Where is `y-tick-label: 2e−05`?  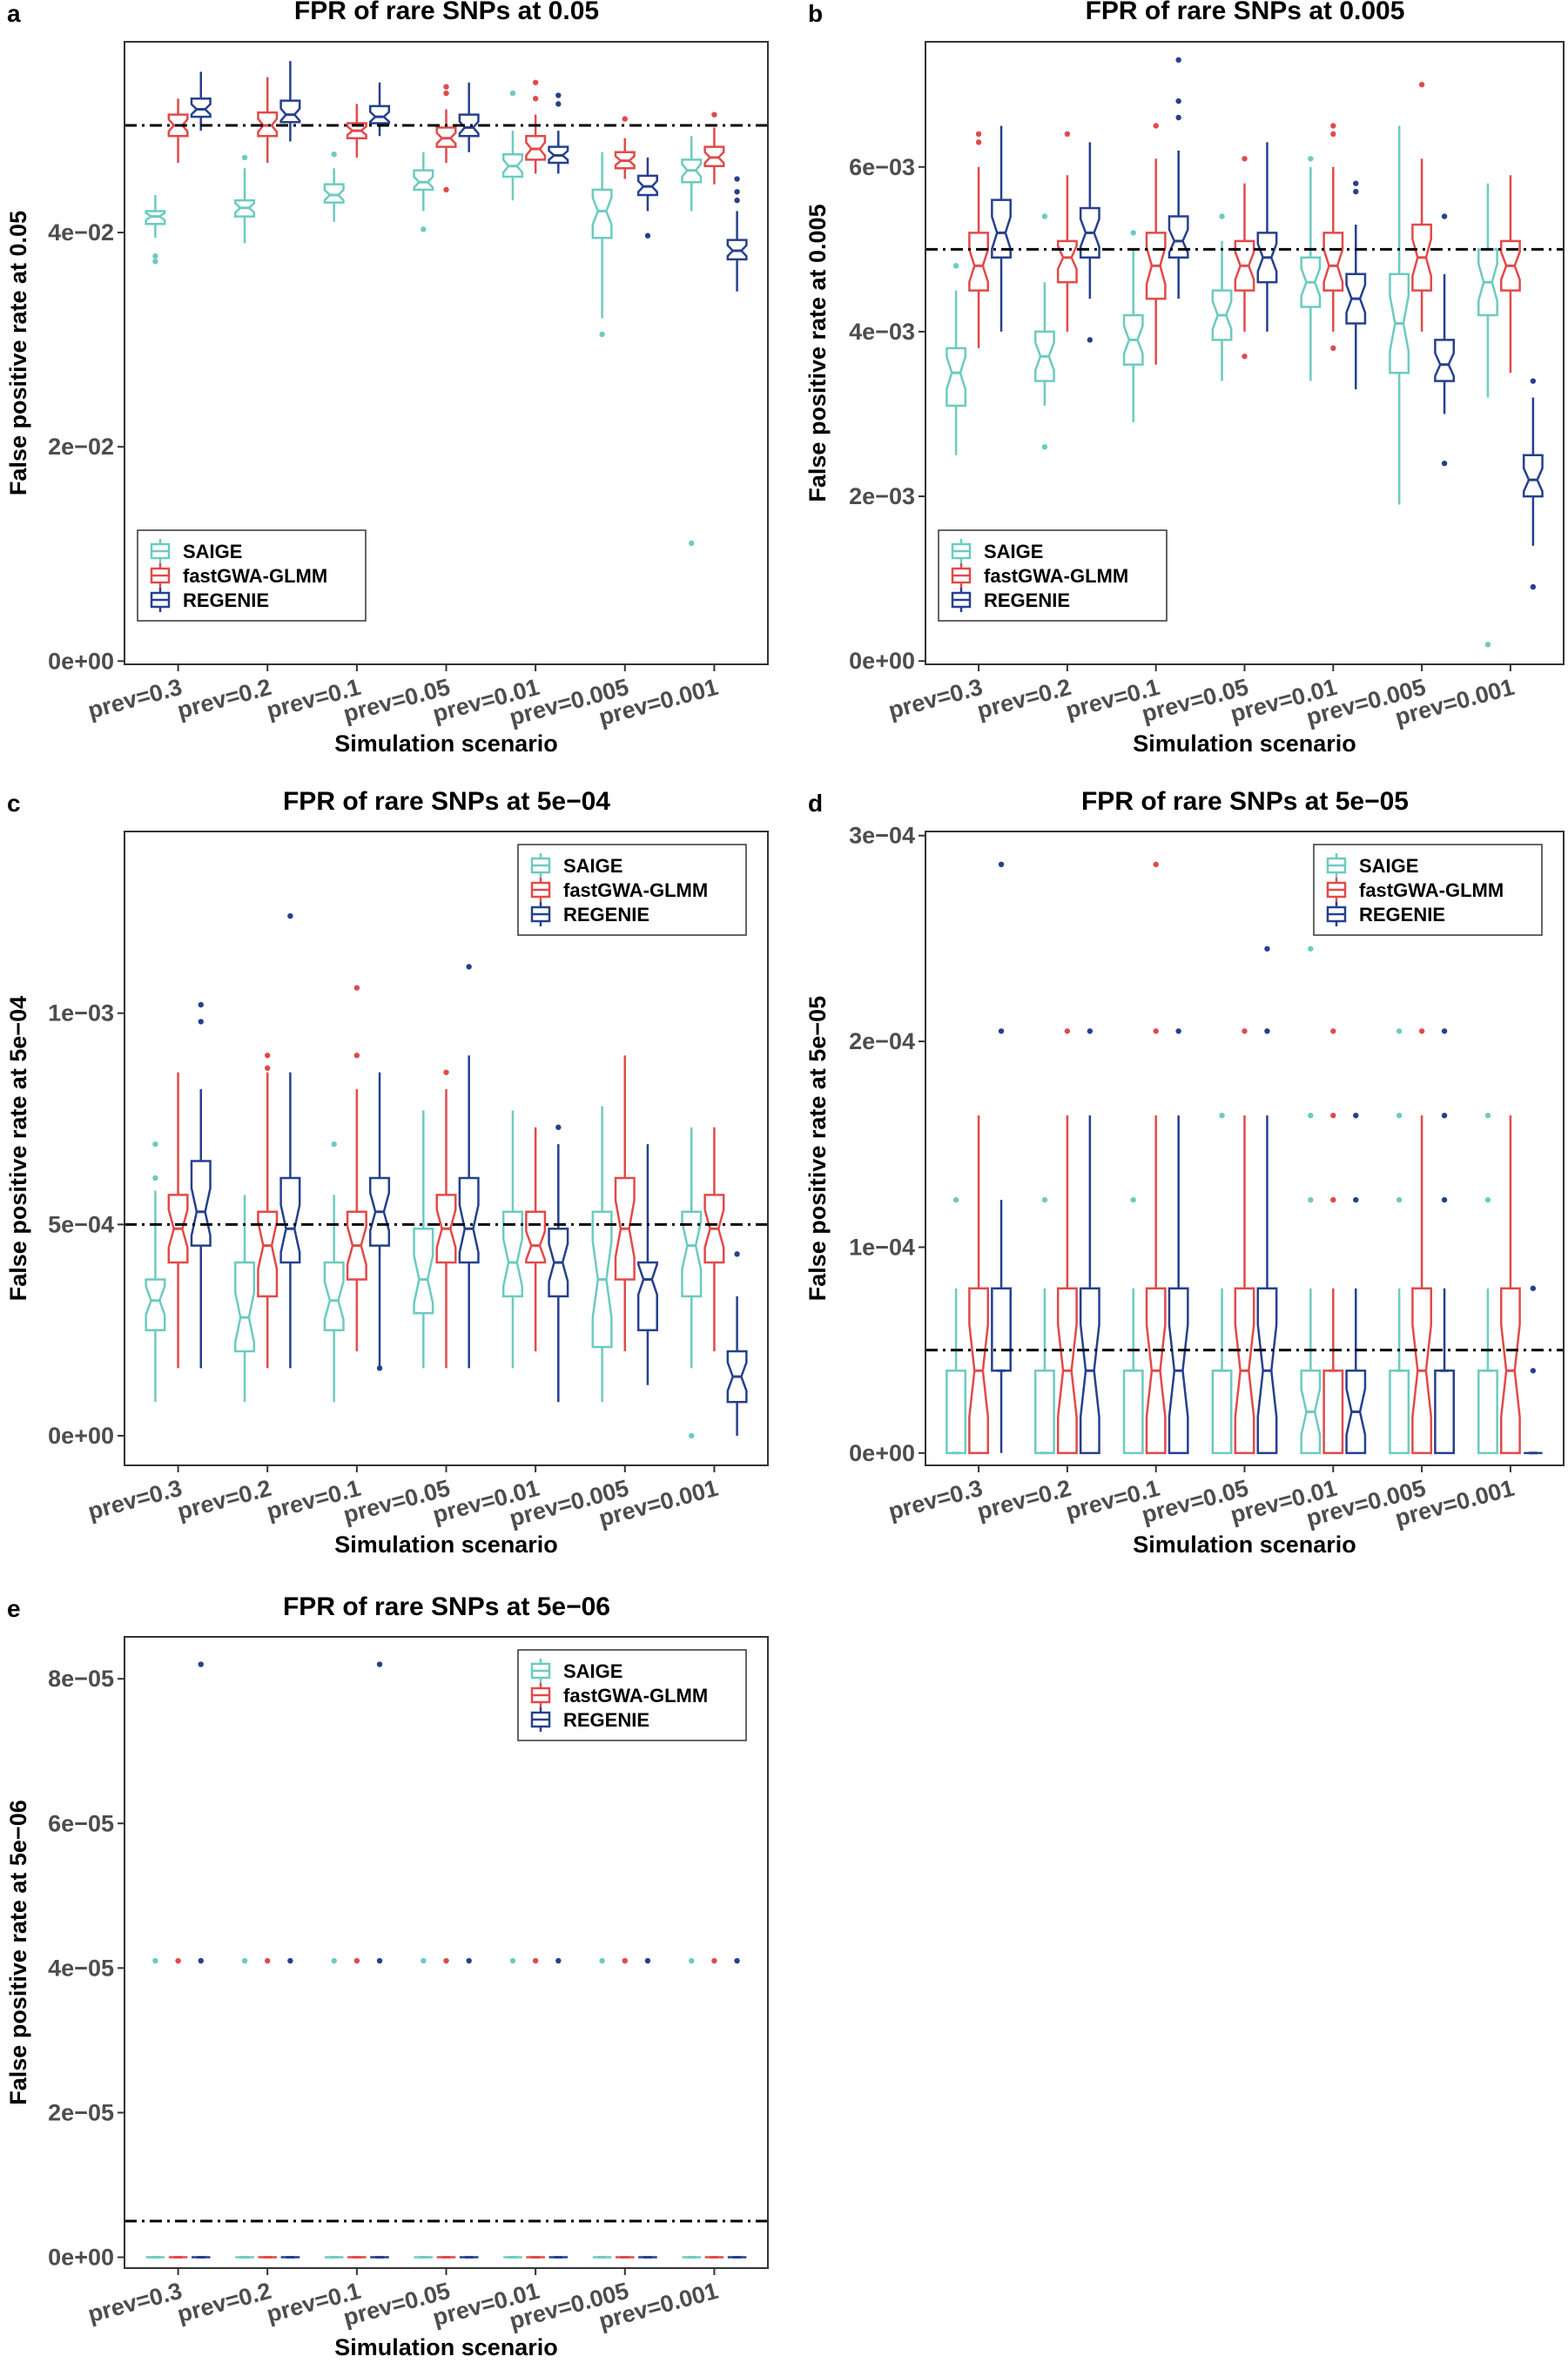 y-tick-label: 2e−05 is located at coordinates (81, 2112).